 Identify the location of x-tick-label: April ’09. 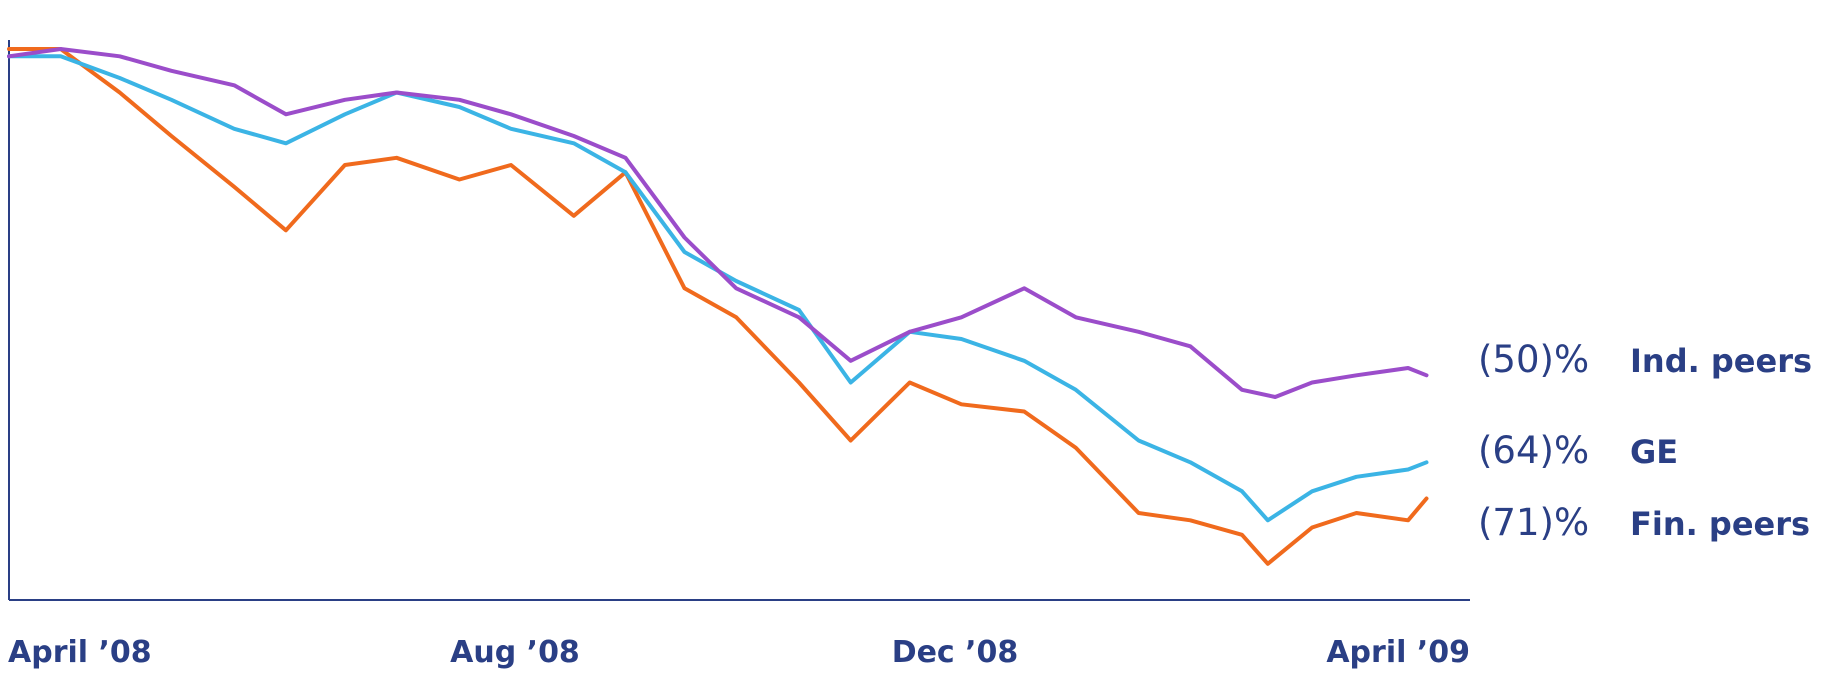
(1398, 652).